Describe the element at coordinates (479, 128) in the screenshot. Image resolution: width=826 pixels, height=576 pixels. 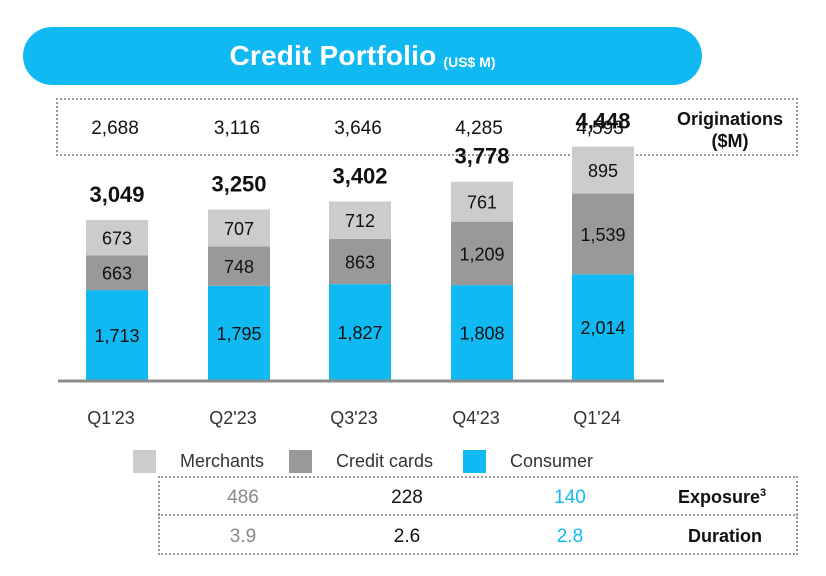
I see `origination-value: 4,285` at that location.